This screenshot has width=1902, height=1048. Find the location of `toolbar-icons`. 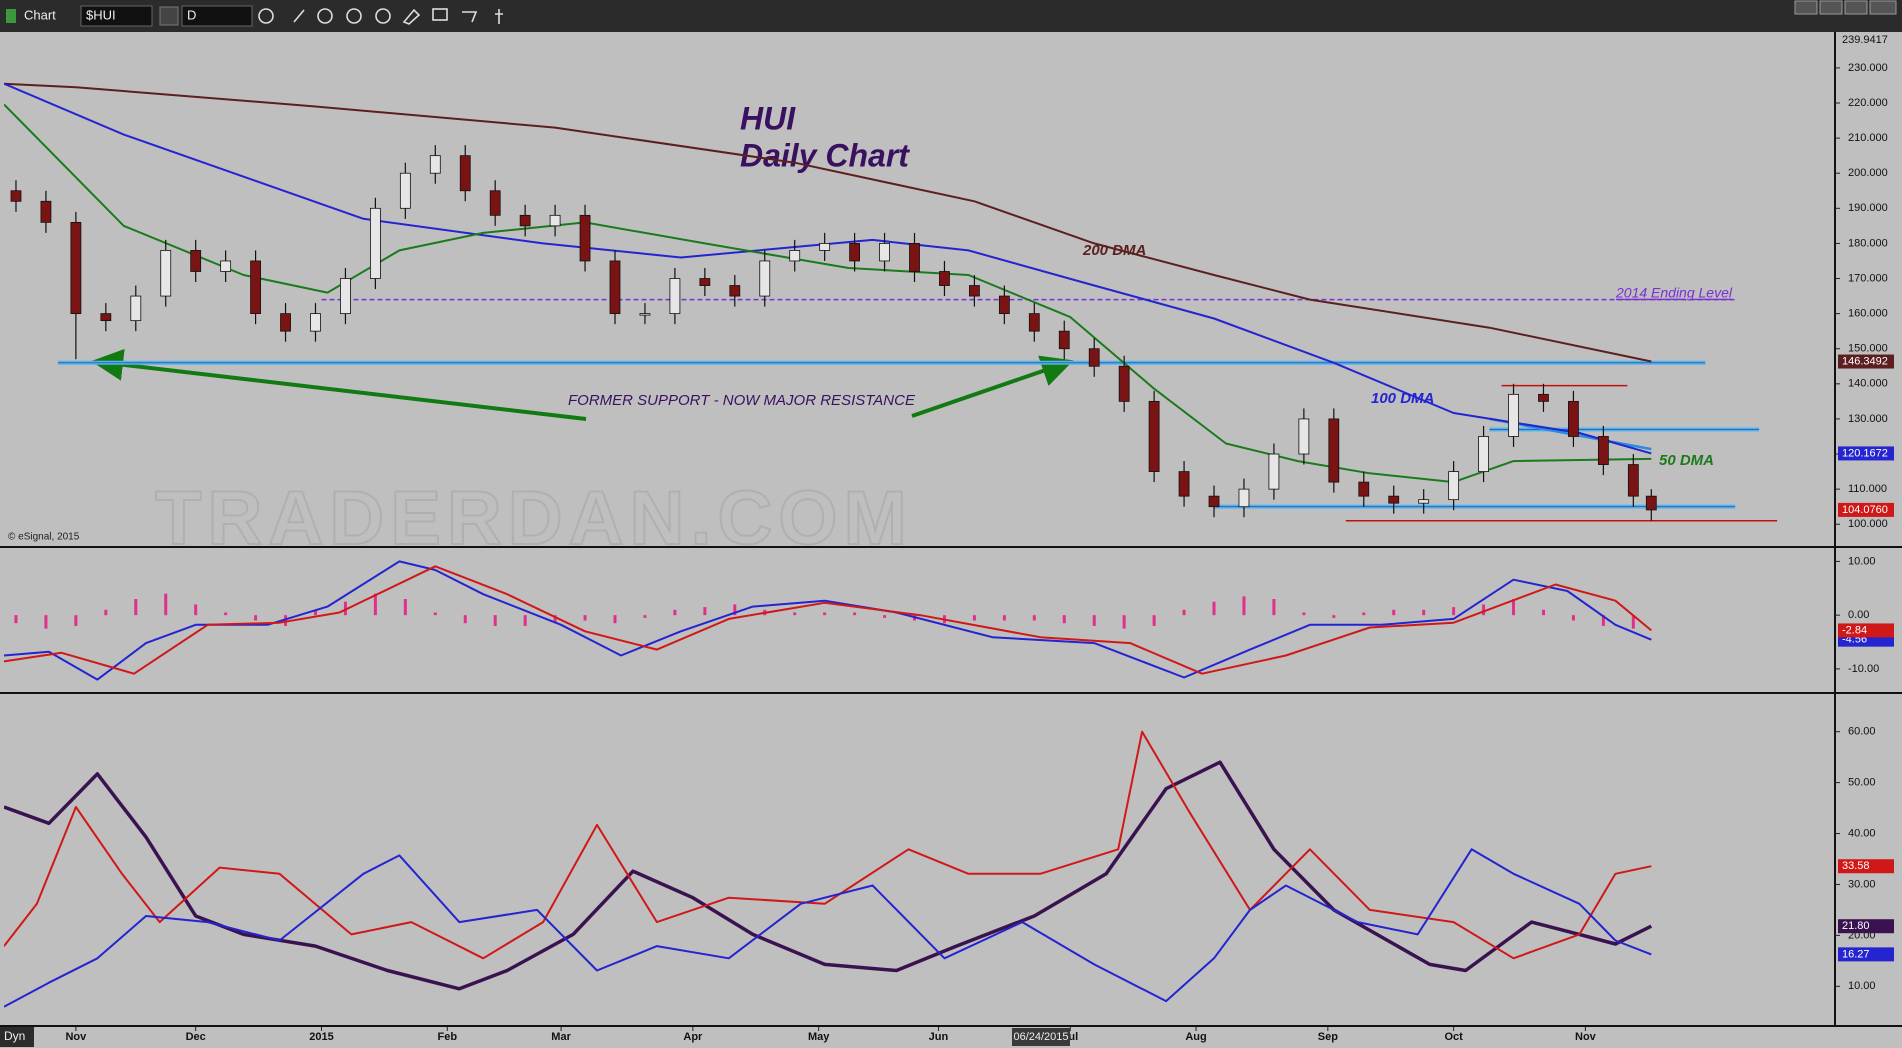

toolbar-icons is located at coordinates (380, 16).